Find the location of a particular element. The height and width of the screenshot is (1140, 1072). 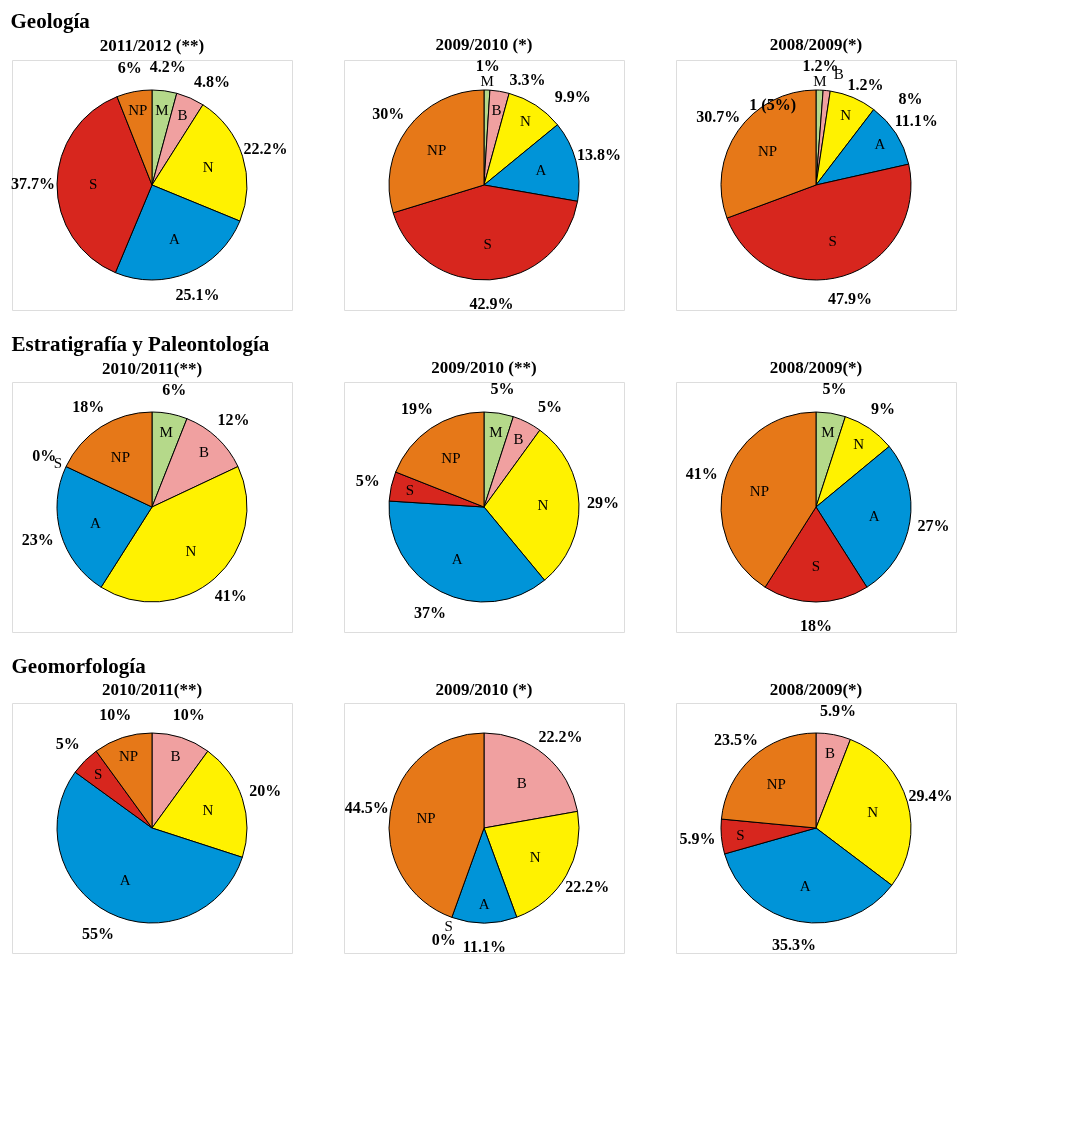

data-label: 47.9% is located at coordinates (849, 299).